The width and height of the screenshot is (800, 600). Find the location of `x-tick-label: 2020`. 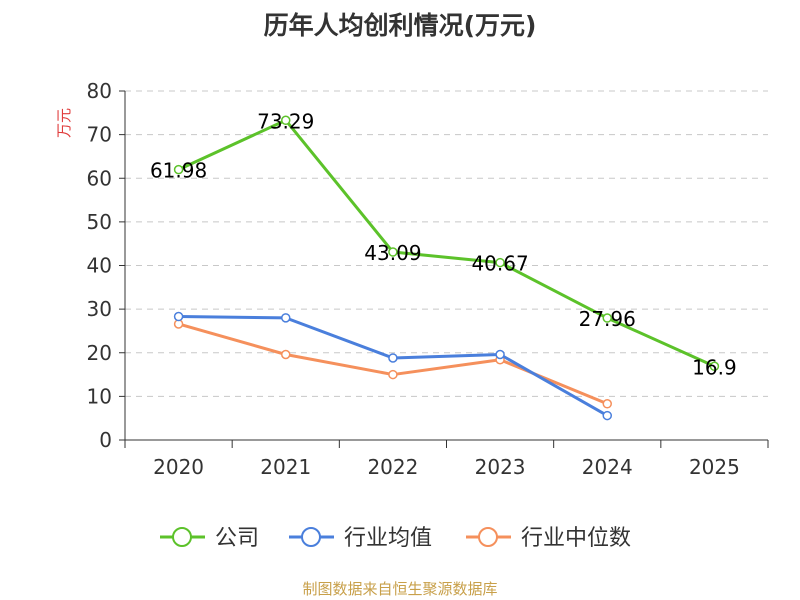

x-tick-label: 2020 is located at coordinates (178, 467).